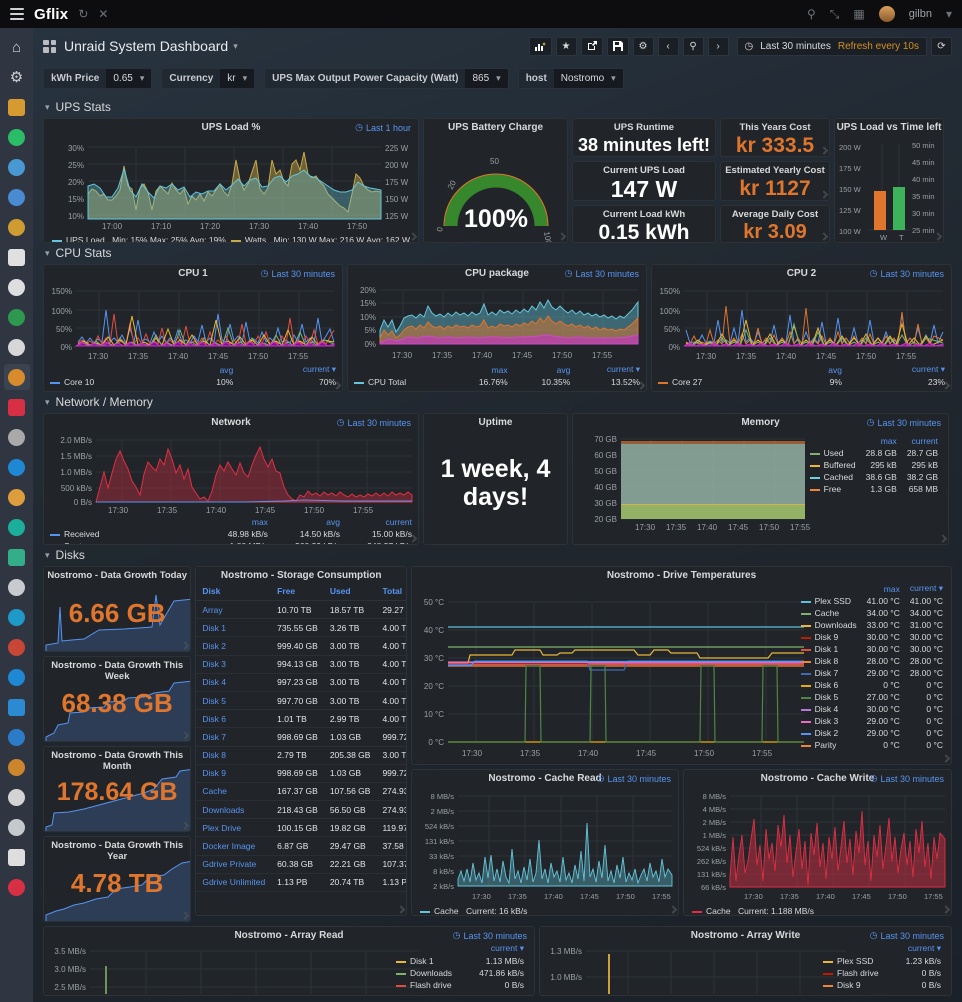 The width and height of the screenshot is (962, 1002). Describe the element at coordinates (668, 46) in the screenshot. I see `time-back-button: ‹` at that location.